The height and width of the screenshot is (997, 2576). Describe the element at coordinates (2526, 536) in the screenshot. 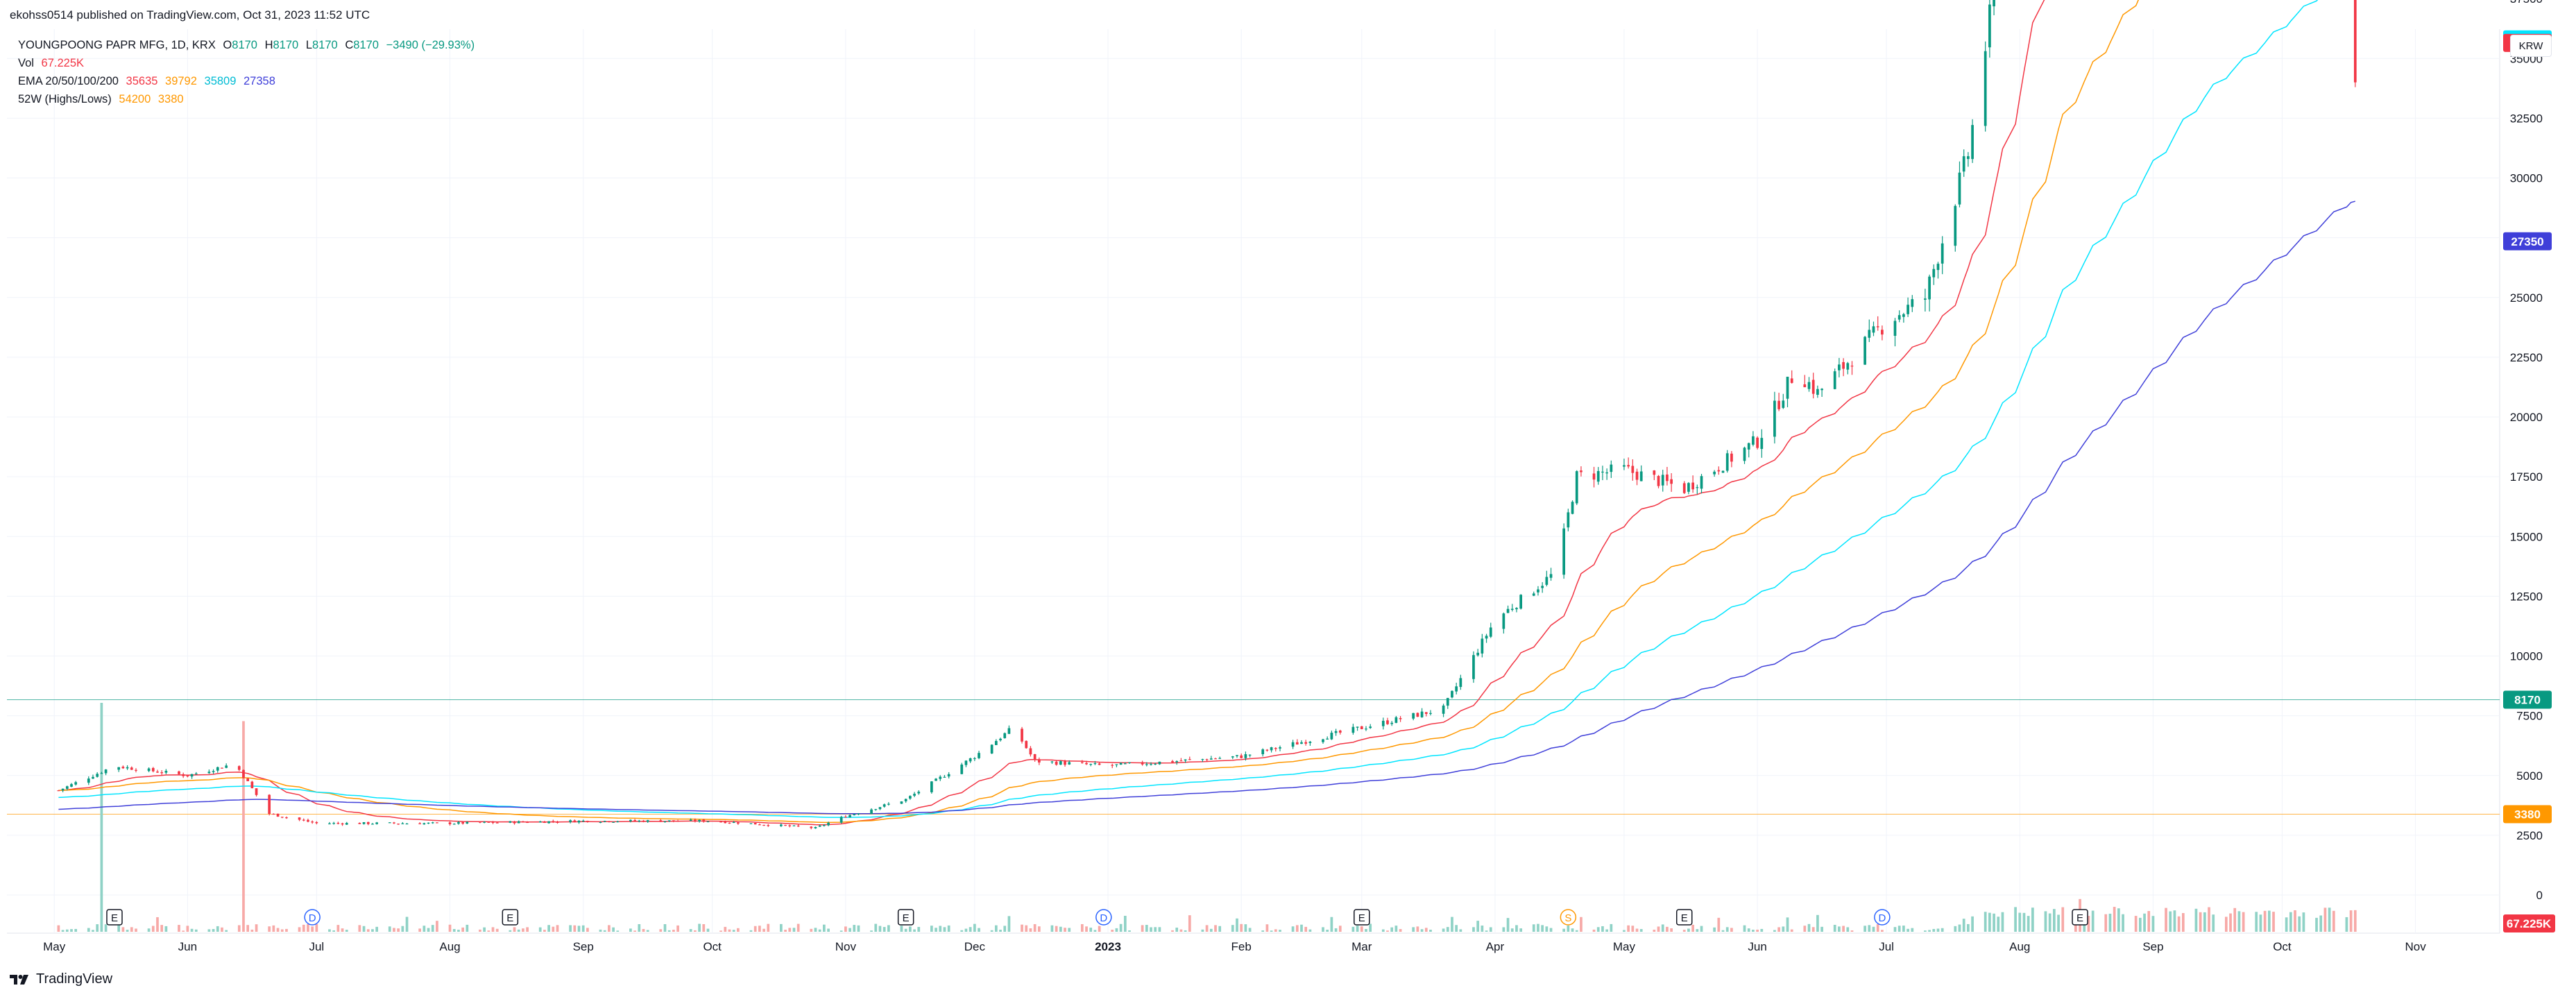

I see `price-tick-label: 15000` at that location.